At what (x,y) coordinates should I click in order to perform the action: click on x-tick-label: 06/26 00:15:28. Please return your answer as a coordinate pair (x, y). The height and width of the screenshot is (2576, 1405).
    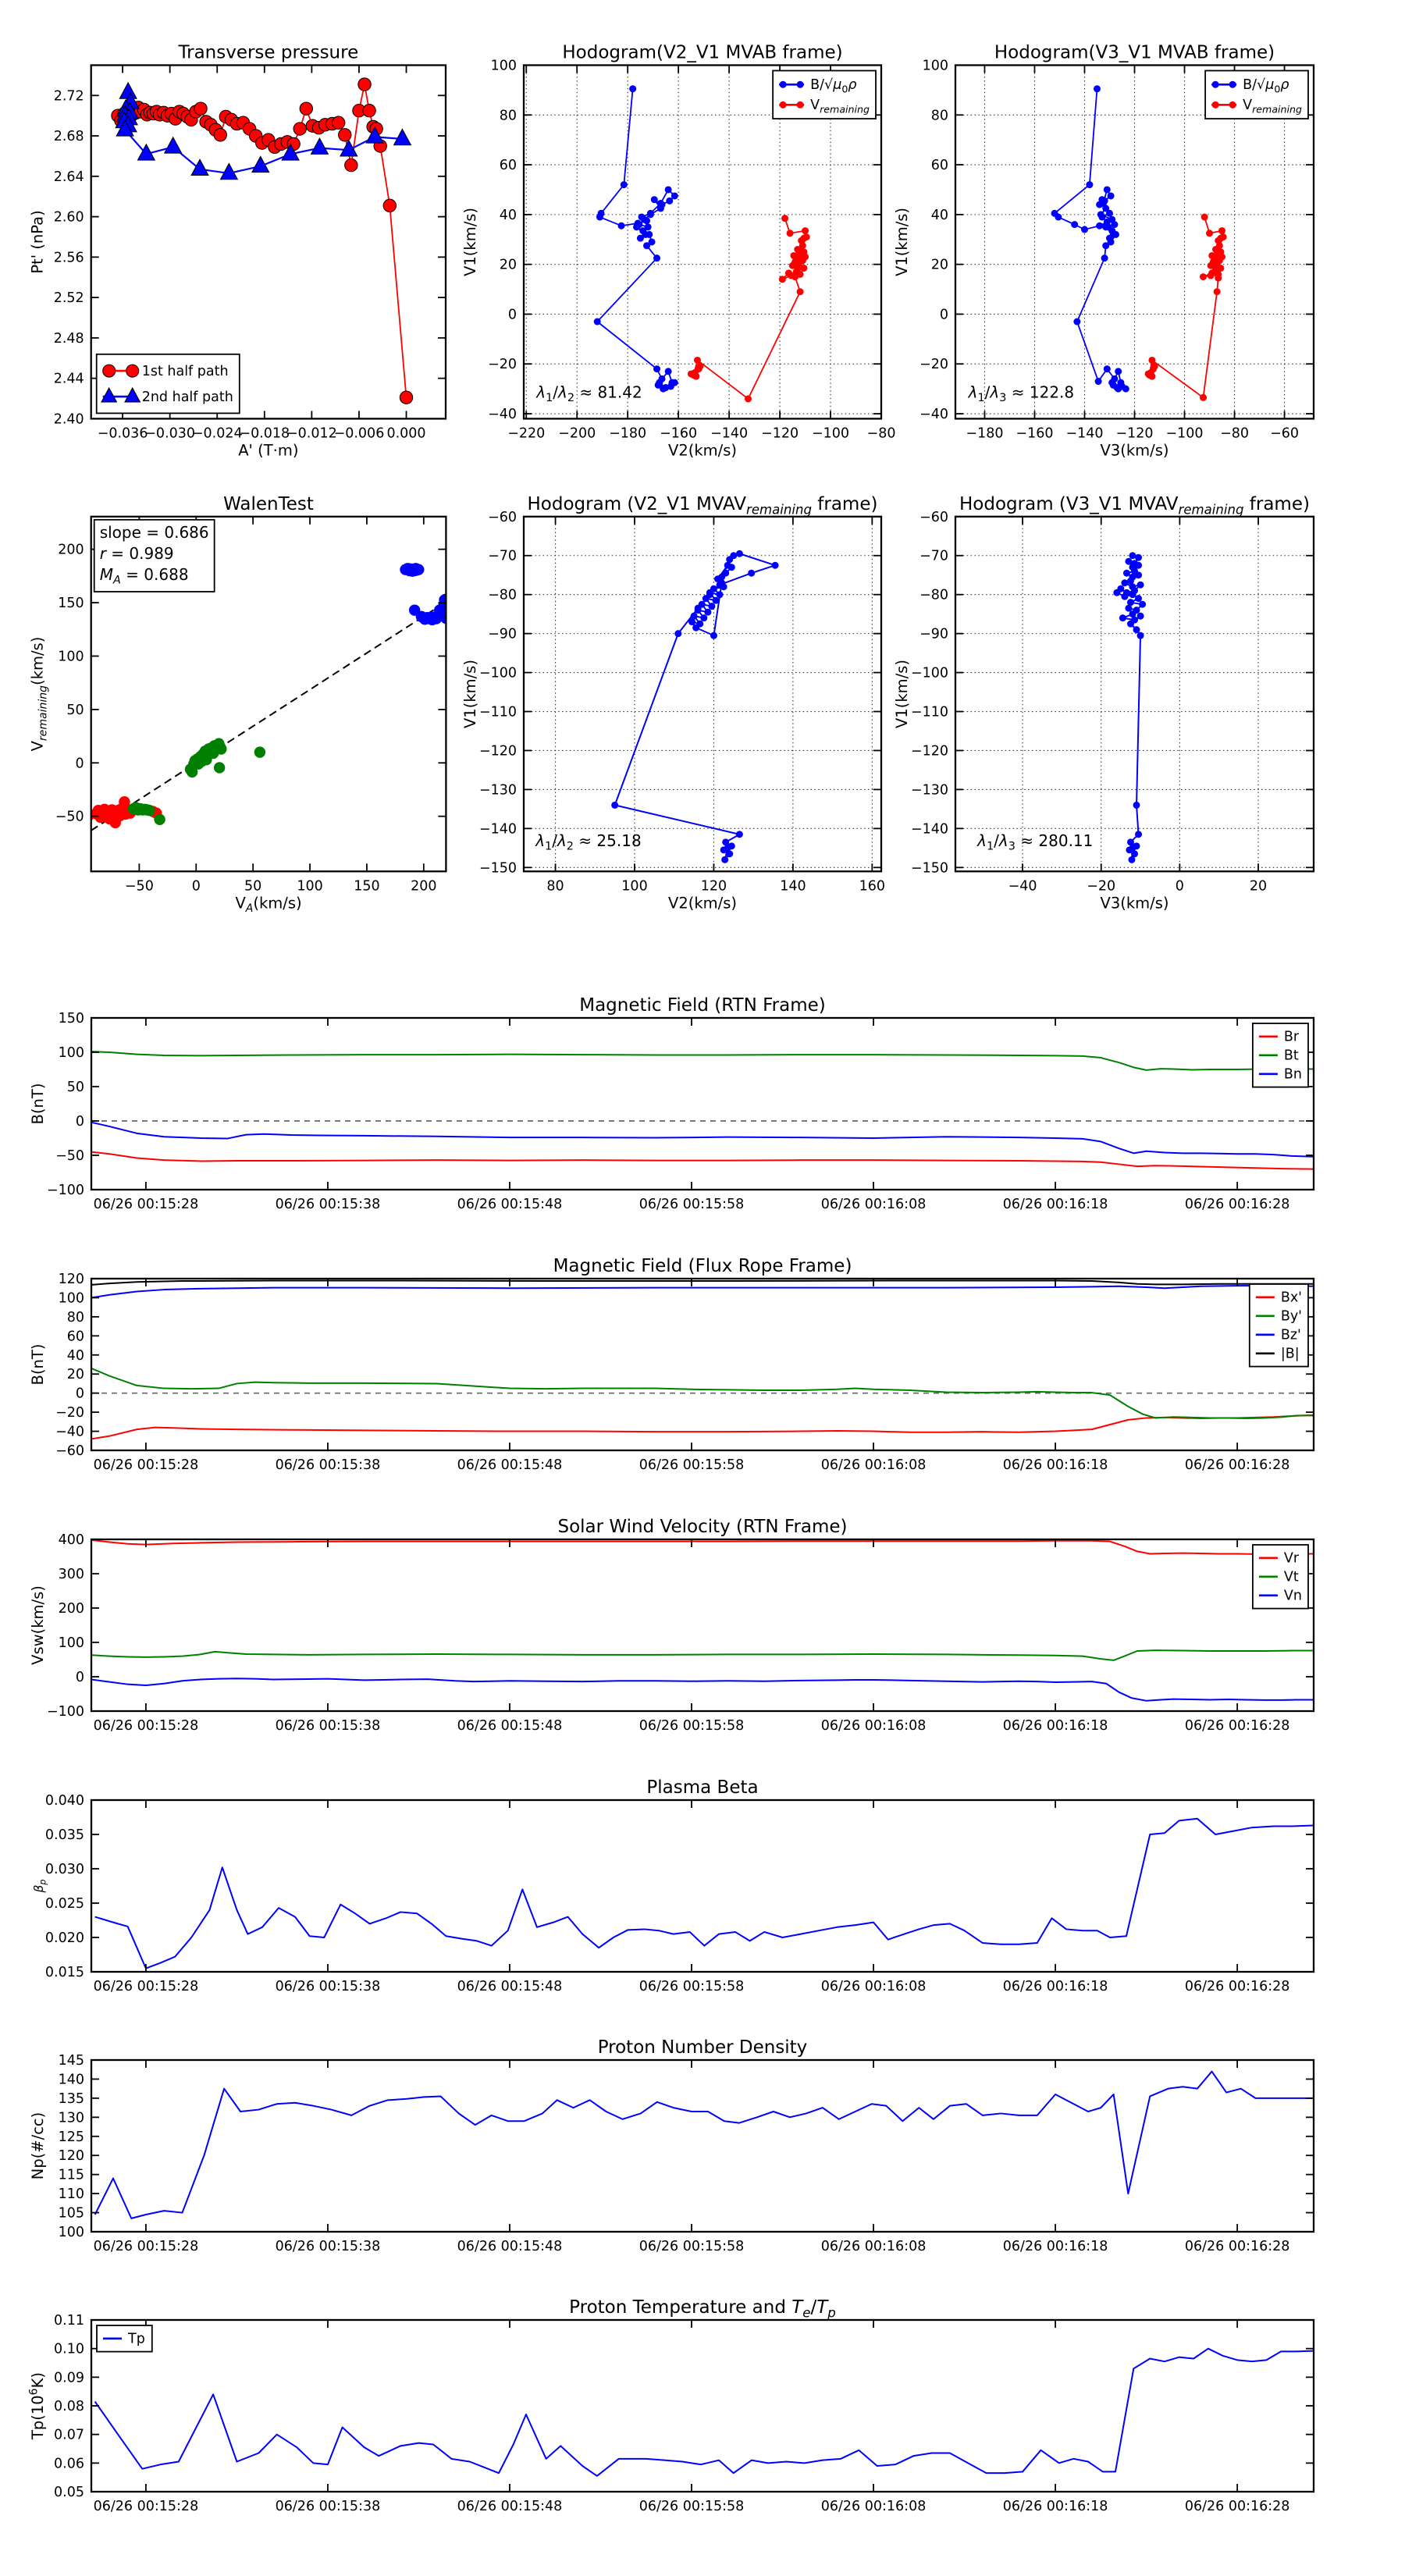
    Looking at the image, I should click on (146, 1465).